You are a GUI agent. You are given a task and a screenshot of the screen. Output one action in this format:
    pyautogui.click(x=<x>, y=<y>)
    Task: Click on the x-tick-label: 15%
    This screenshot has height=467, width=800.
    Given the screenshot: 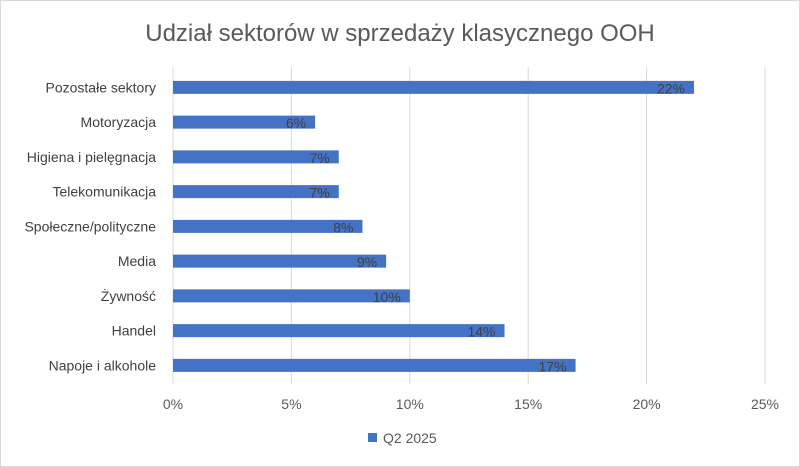 What is the action you would take?
    pyautogui.click(x=528, y=404)
    